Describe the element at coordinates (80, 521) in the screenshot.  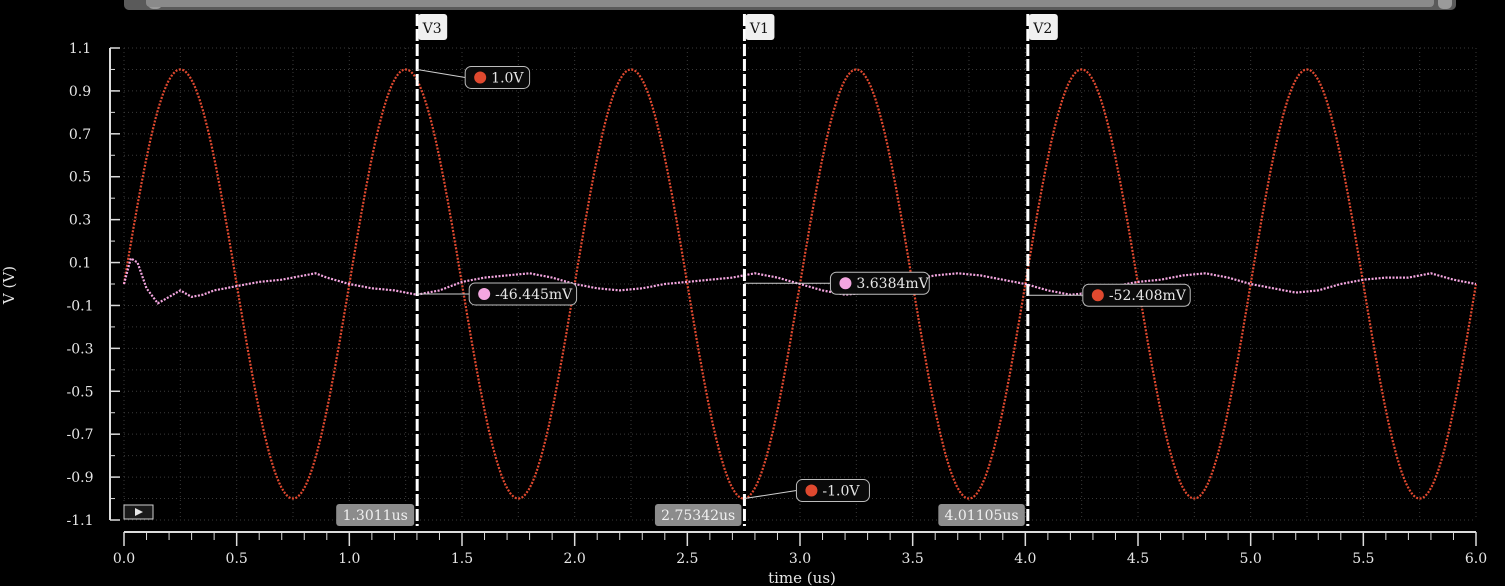
I see `y-tick-label: -1.1` at that location.